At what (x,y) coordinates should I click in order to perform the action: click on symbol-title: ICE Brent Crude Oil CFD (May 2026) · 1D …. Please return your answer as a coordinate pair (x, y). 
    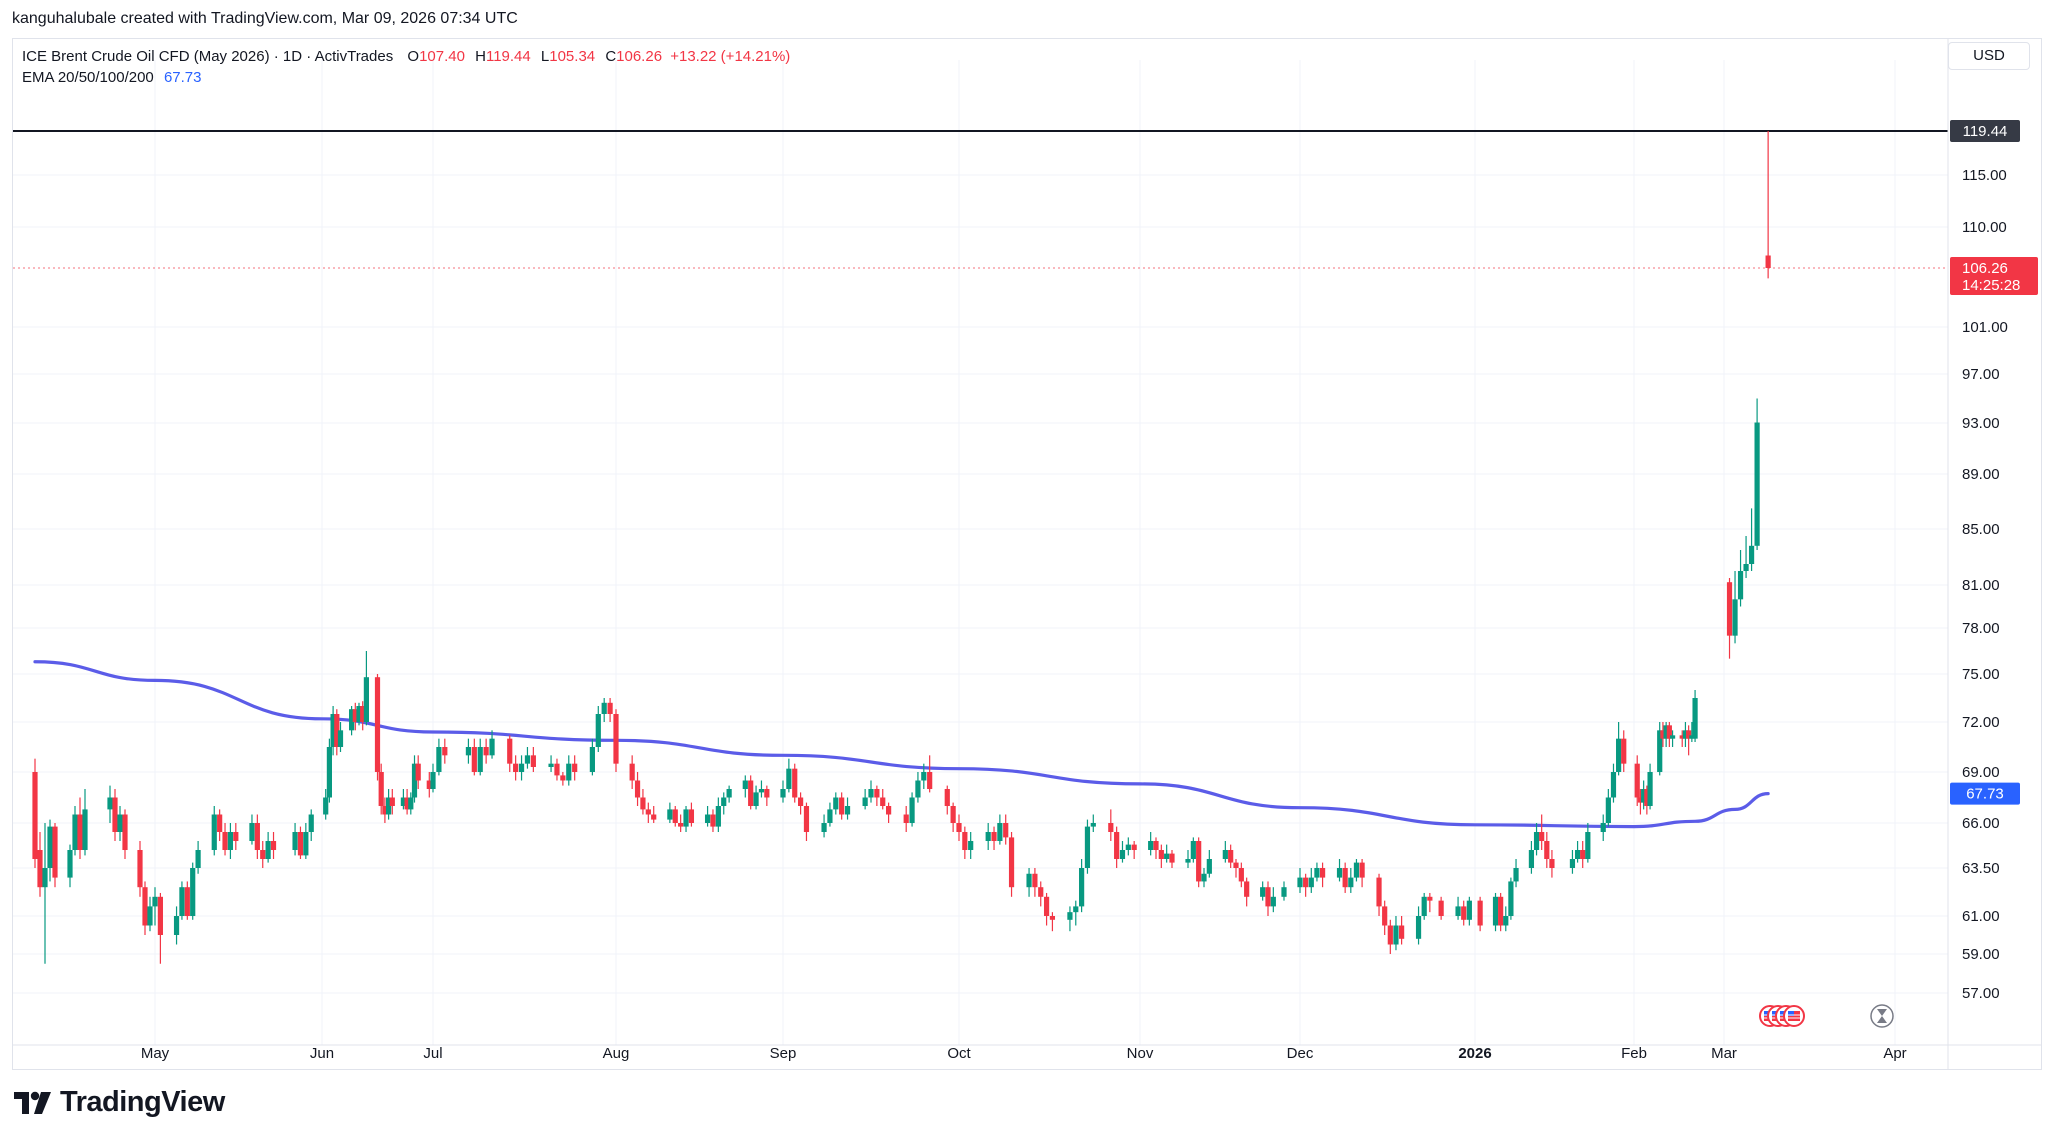
    Looking at the image, I should click on (208, 56).